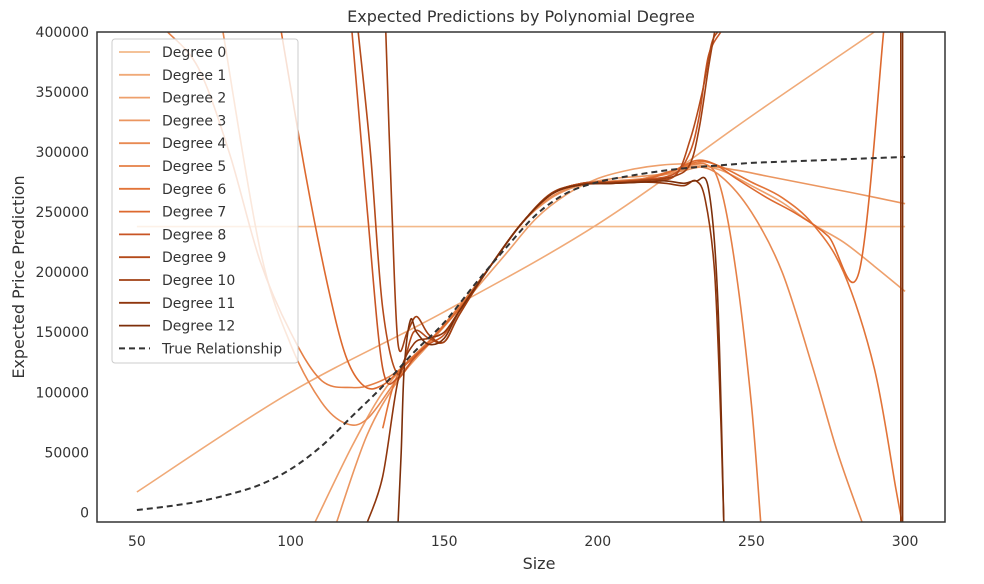 The image size is (984, 584). I want to click on legend-label: Degree 11, so click(198, 304).